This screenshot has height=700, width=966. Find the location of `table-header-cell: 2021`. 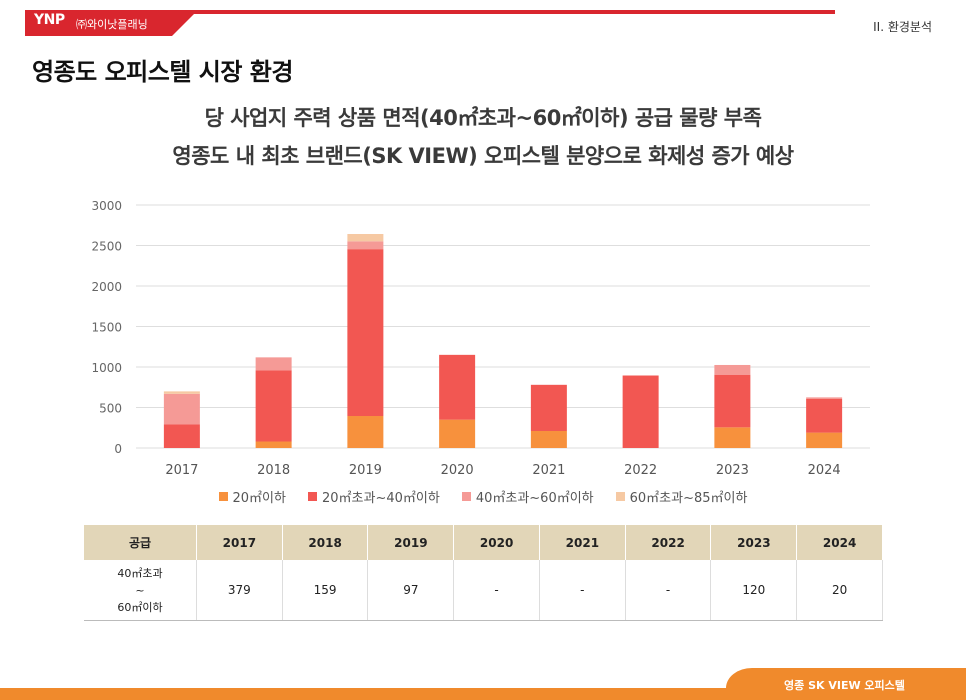

table-header-cell: 2021 is located at coordinates (582, 542).